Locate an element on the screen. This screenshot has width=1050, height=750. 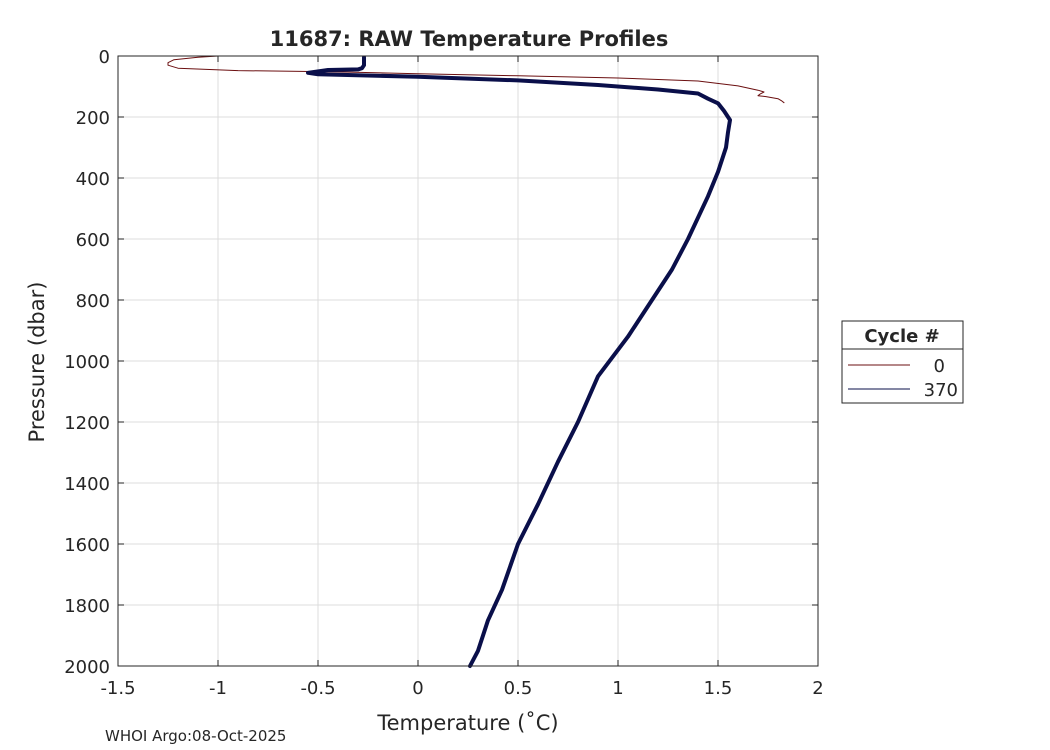
y-tick-label: 200 is located at coordinates (93, 118).